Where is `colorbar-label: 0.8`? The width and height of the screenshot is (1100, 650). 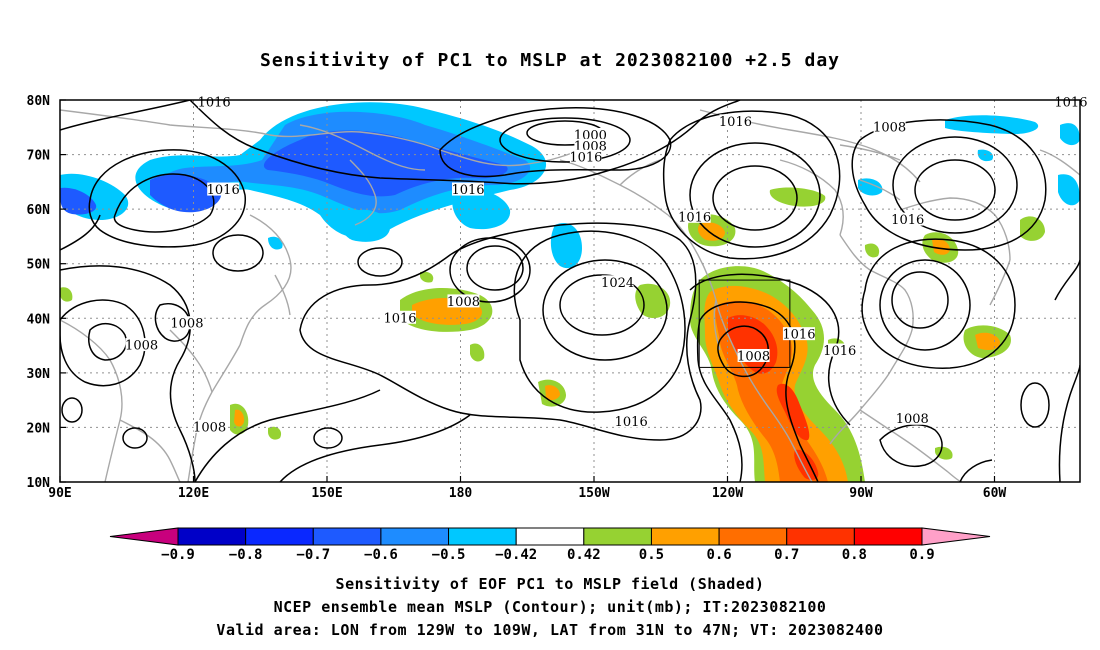
colorbar-label: 0.8 is located at coordinates (854, 555).